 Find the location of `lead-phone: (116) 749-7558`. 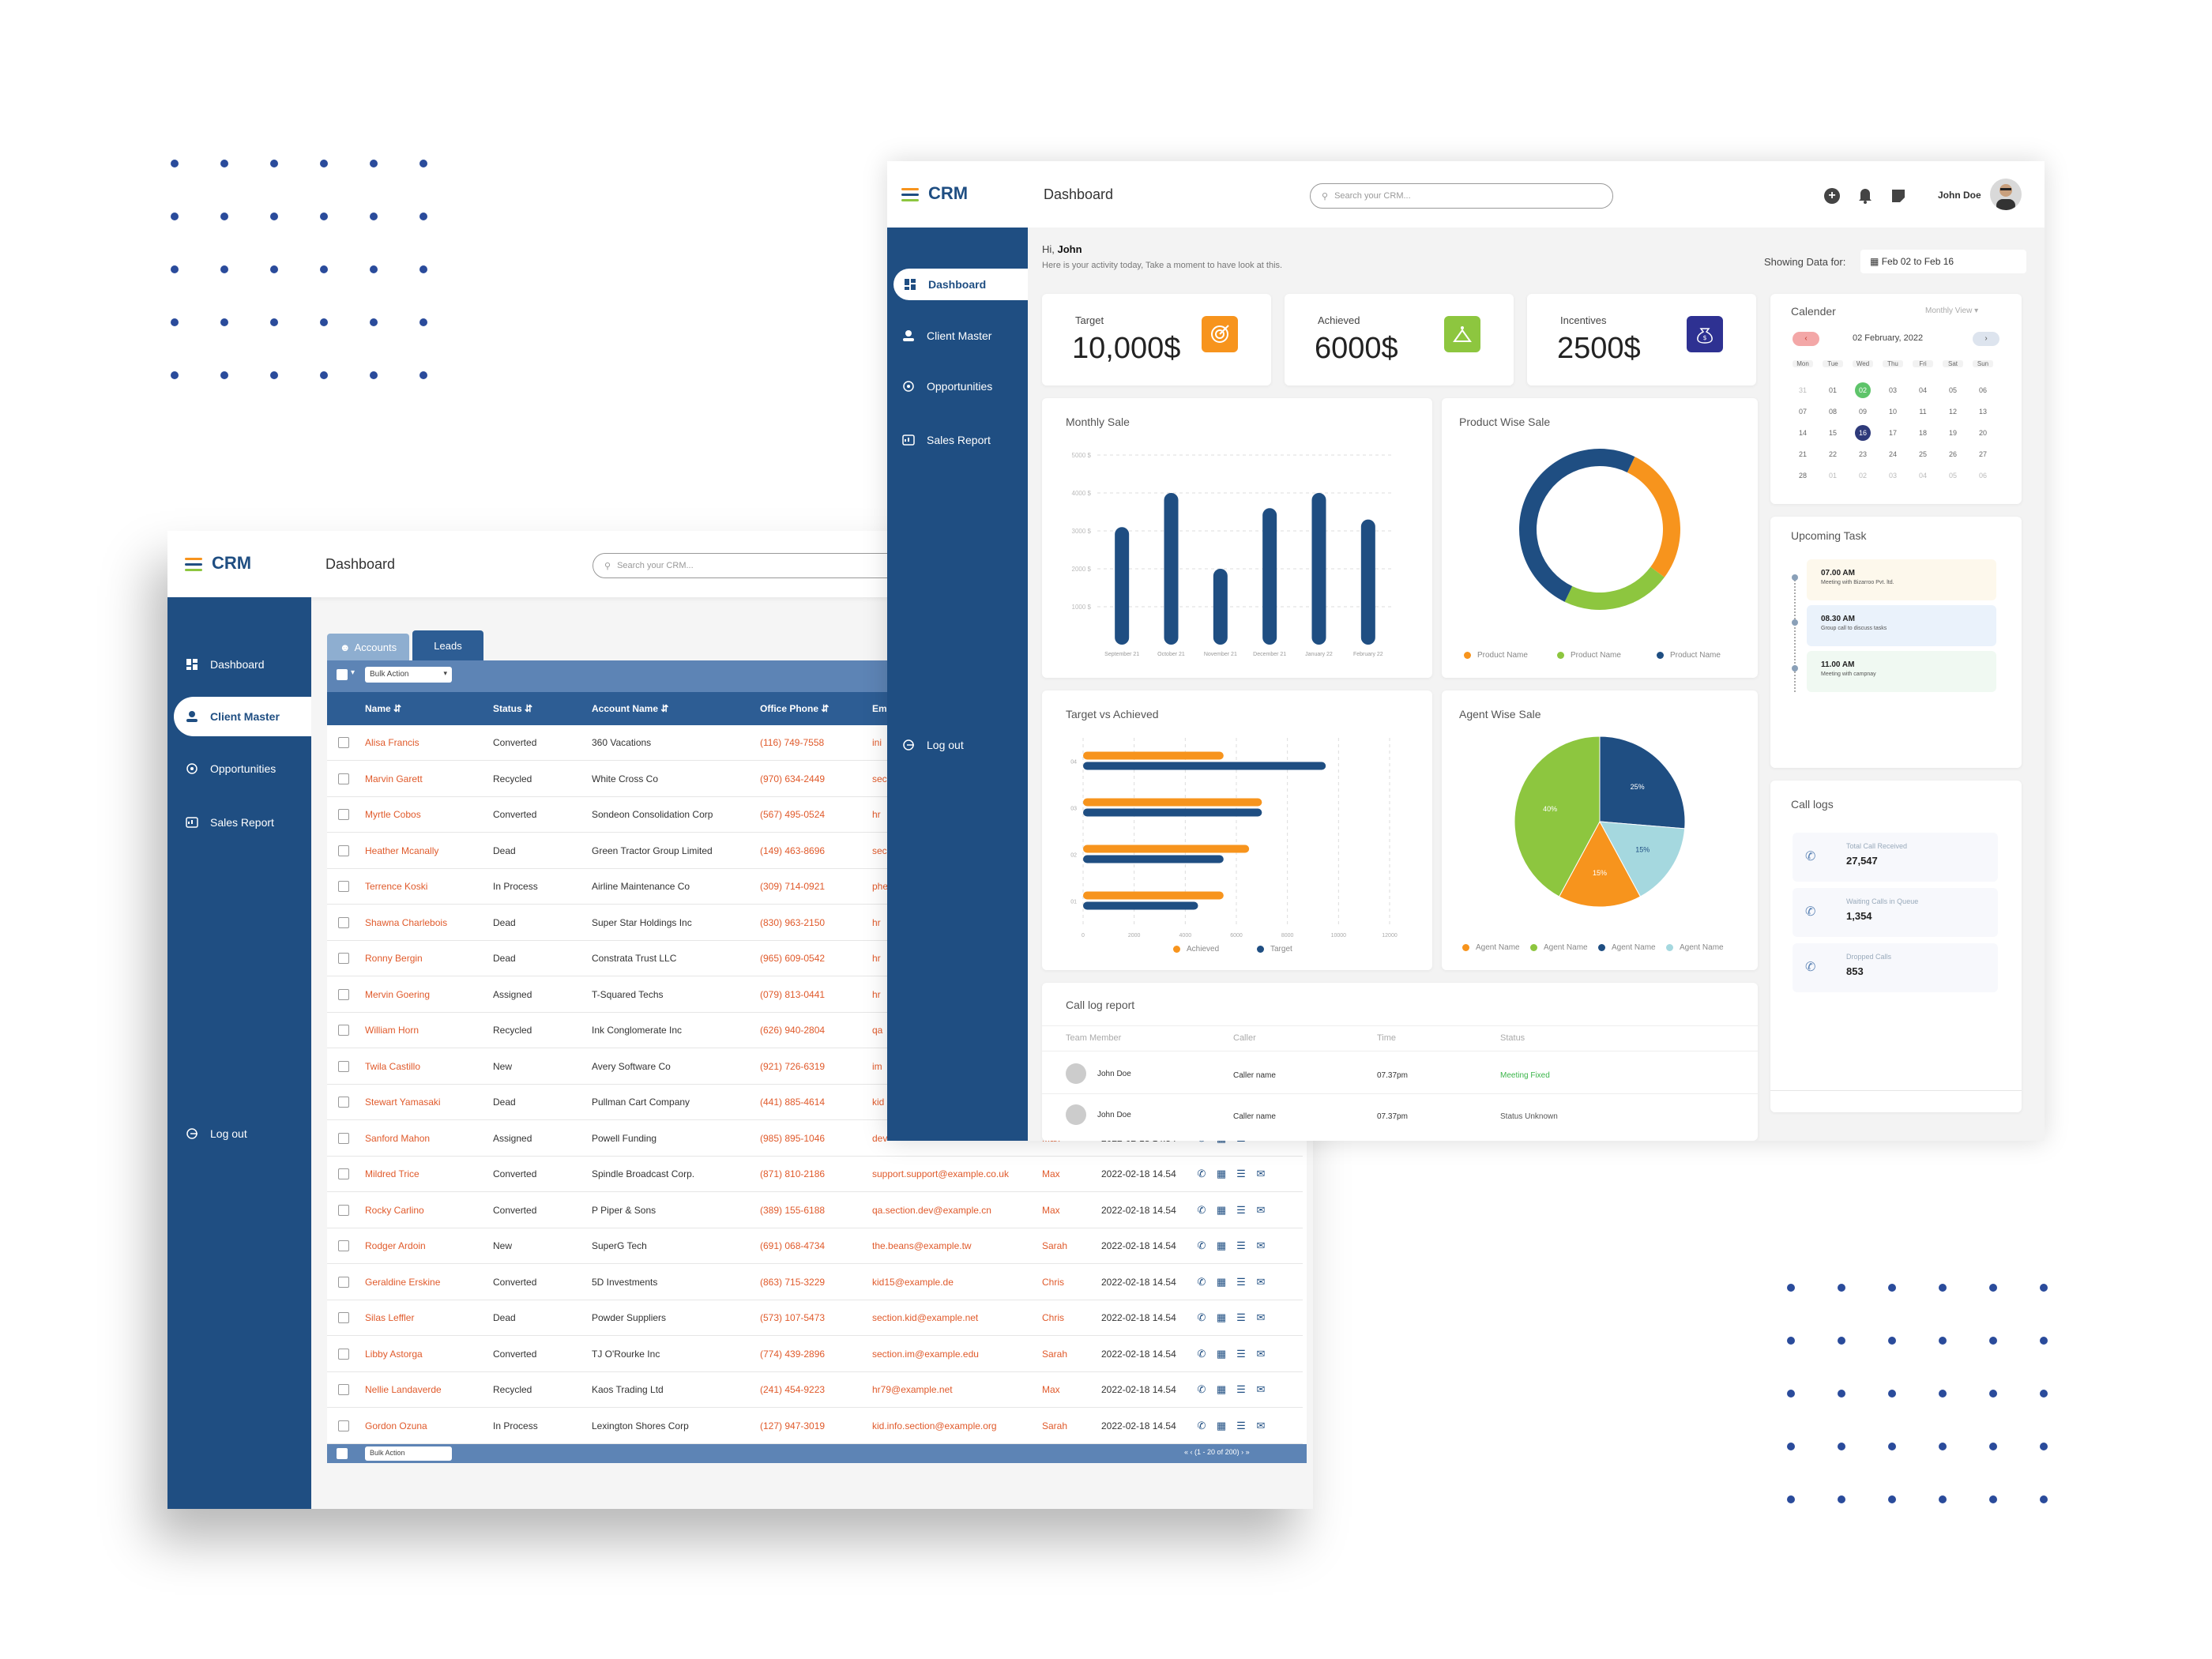

lead-phone: (116) 749-7558 is located at coordinates (793, 743).